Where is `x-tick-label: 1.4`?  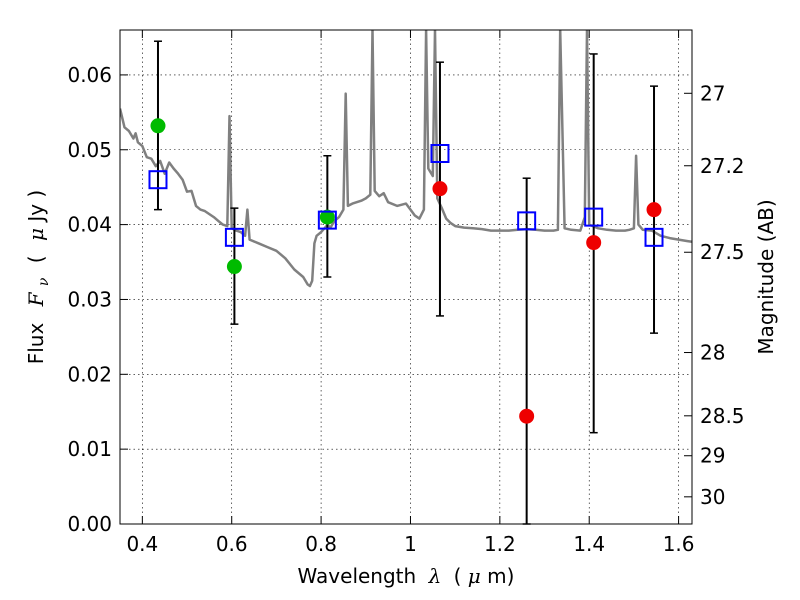
x-tick-label: 1.4 is located at coordinates (589, 544).